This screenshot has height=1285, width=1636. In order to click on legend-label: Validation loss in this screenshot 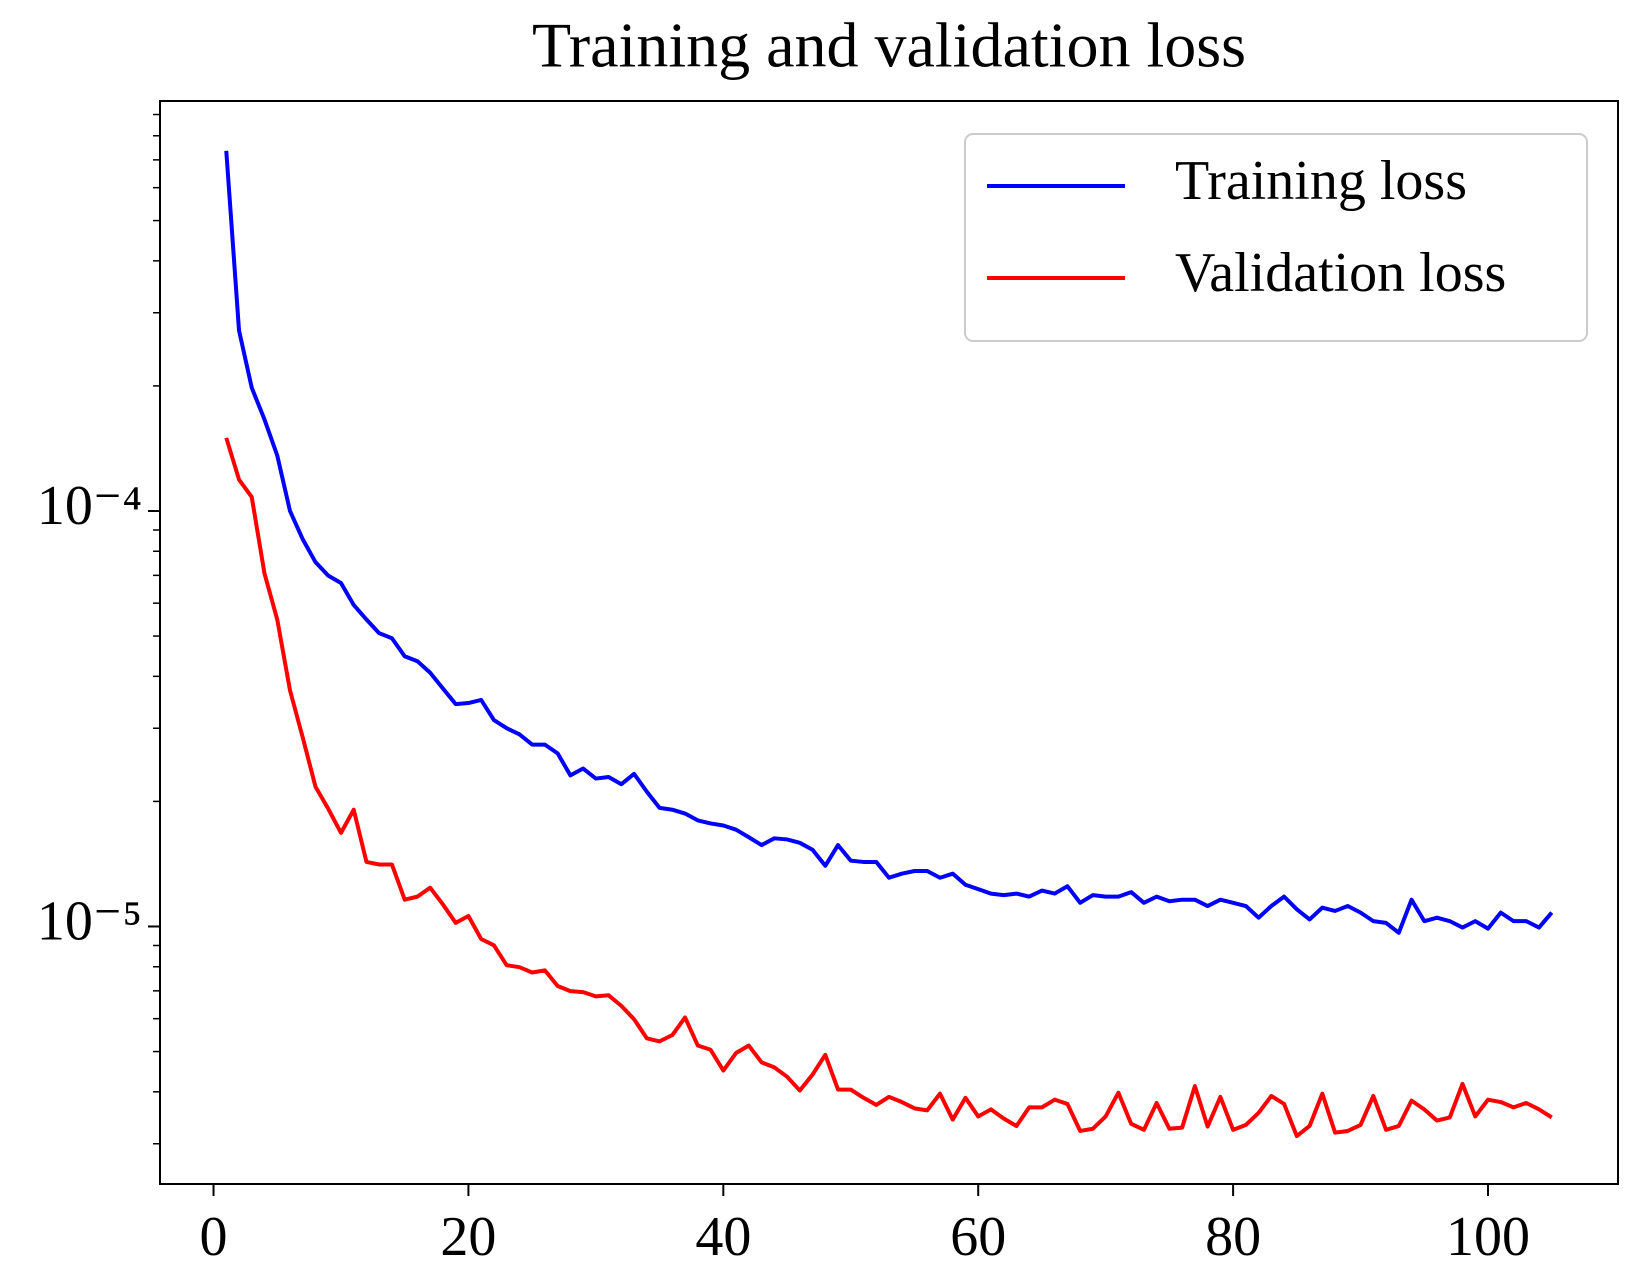, I will do `click(1340, 273)`.